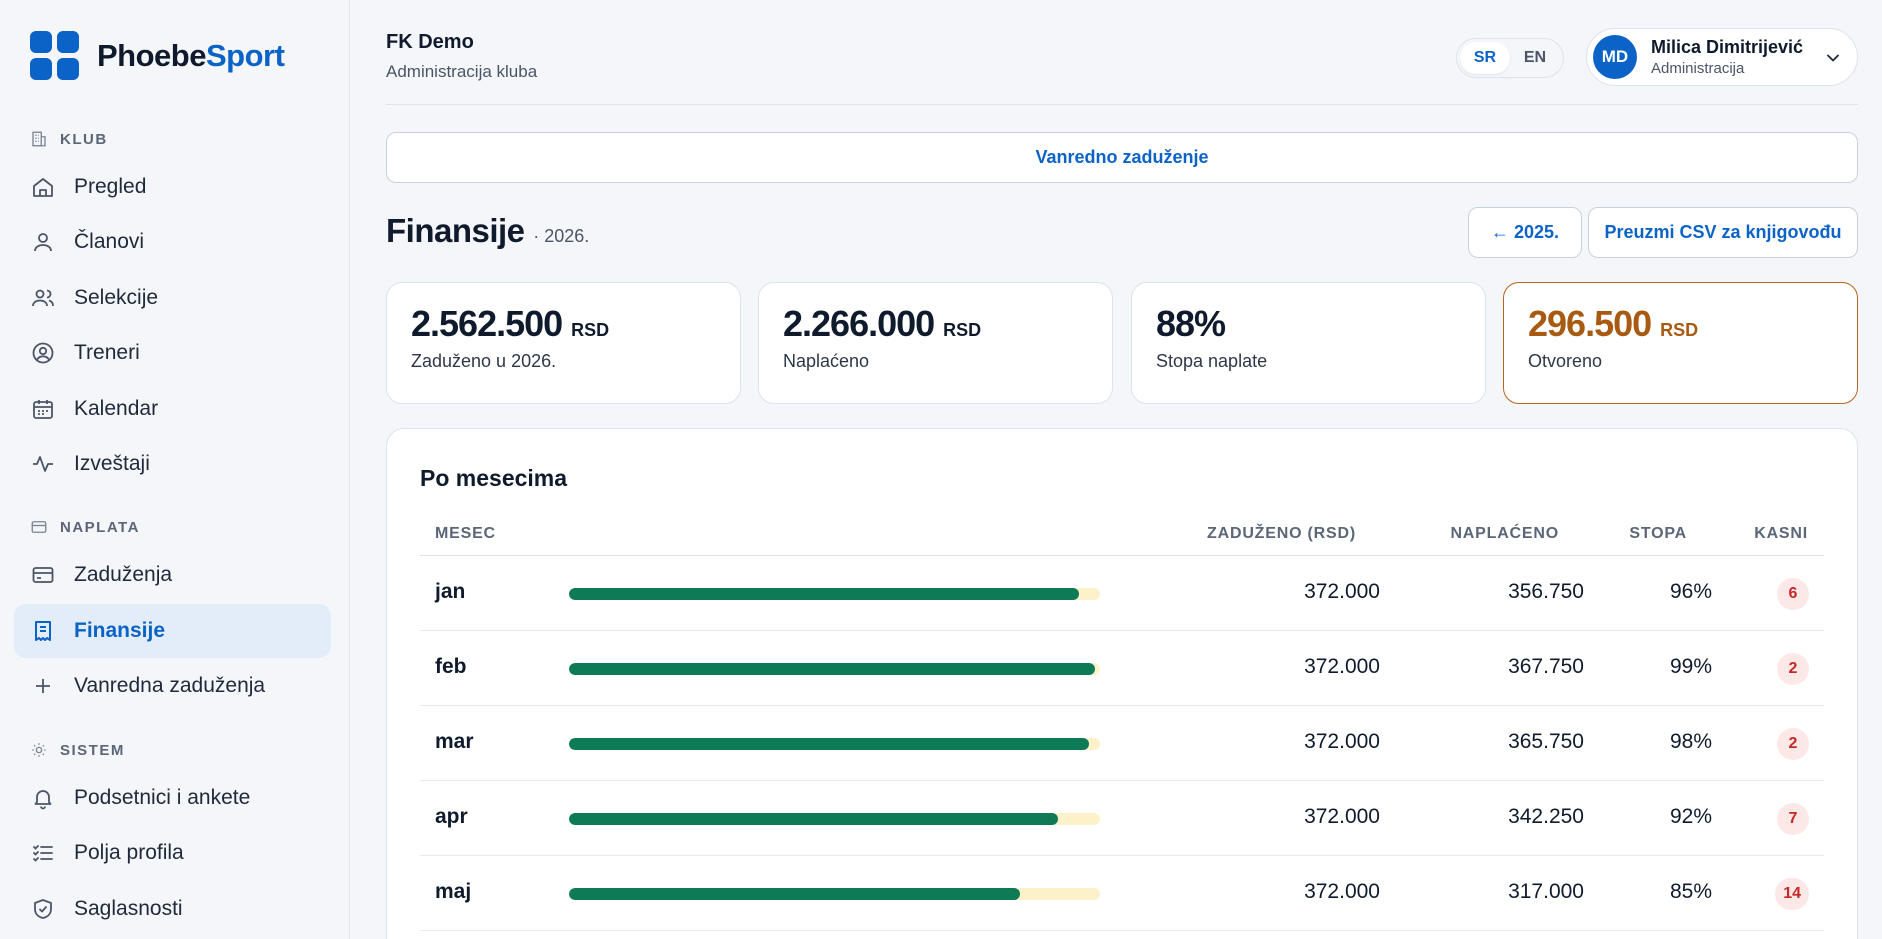 The width and height of the screenshot is (1882, 939). What do you see at coordinates (454, 741) in the screenshot?
I see `month-cell: mar` at bounding box center [454, 741].